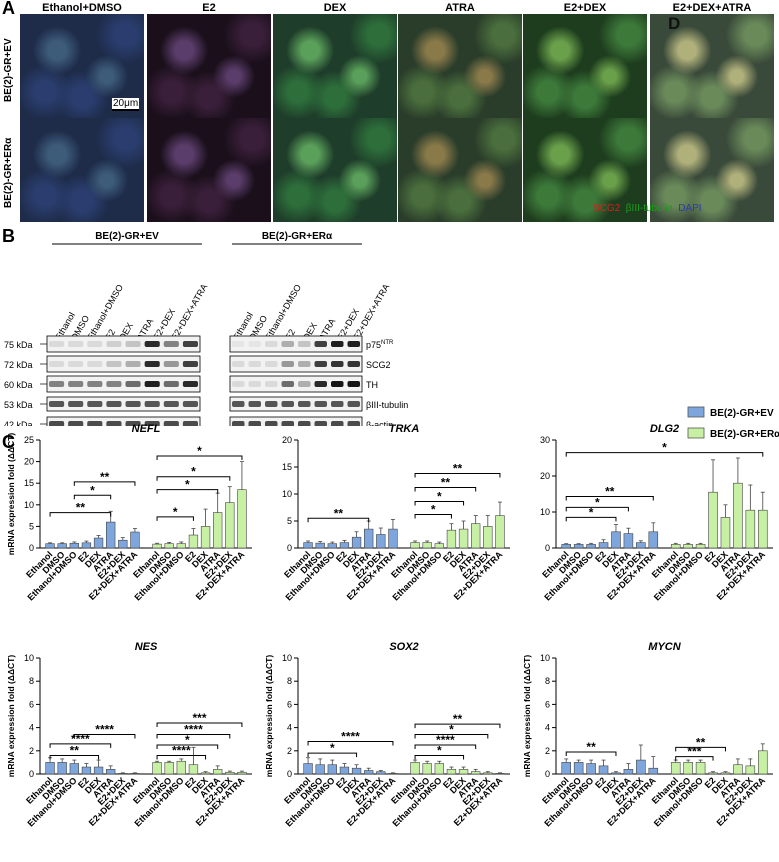  Describe the element at coordinates (547, 728) in the screenshot. I see `y-tick-label: 4` at that location.